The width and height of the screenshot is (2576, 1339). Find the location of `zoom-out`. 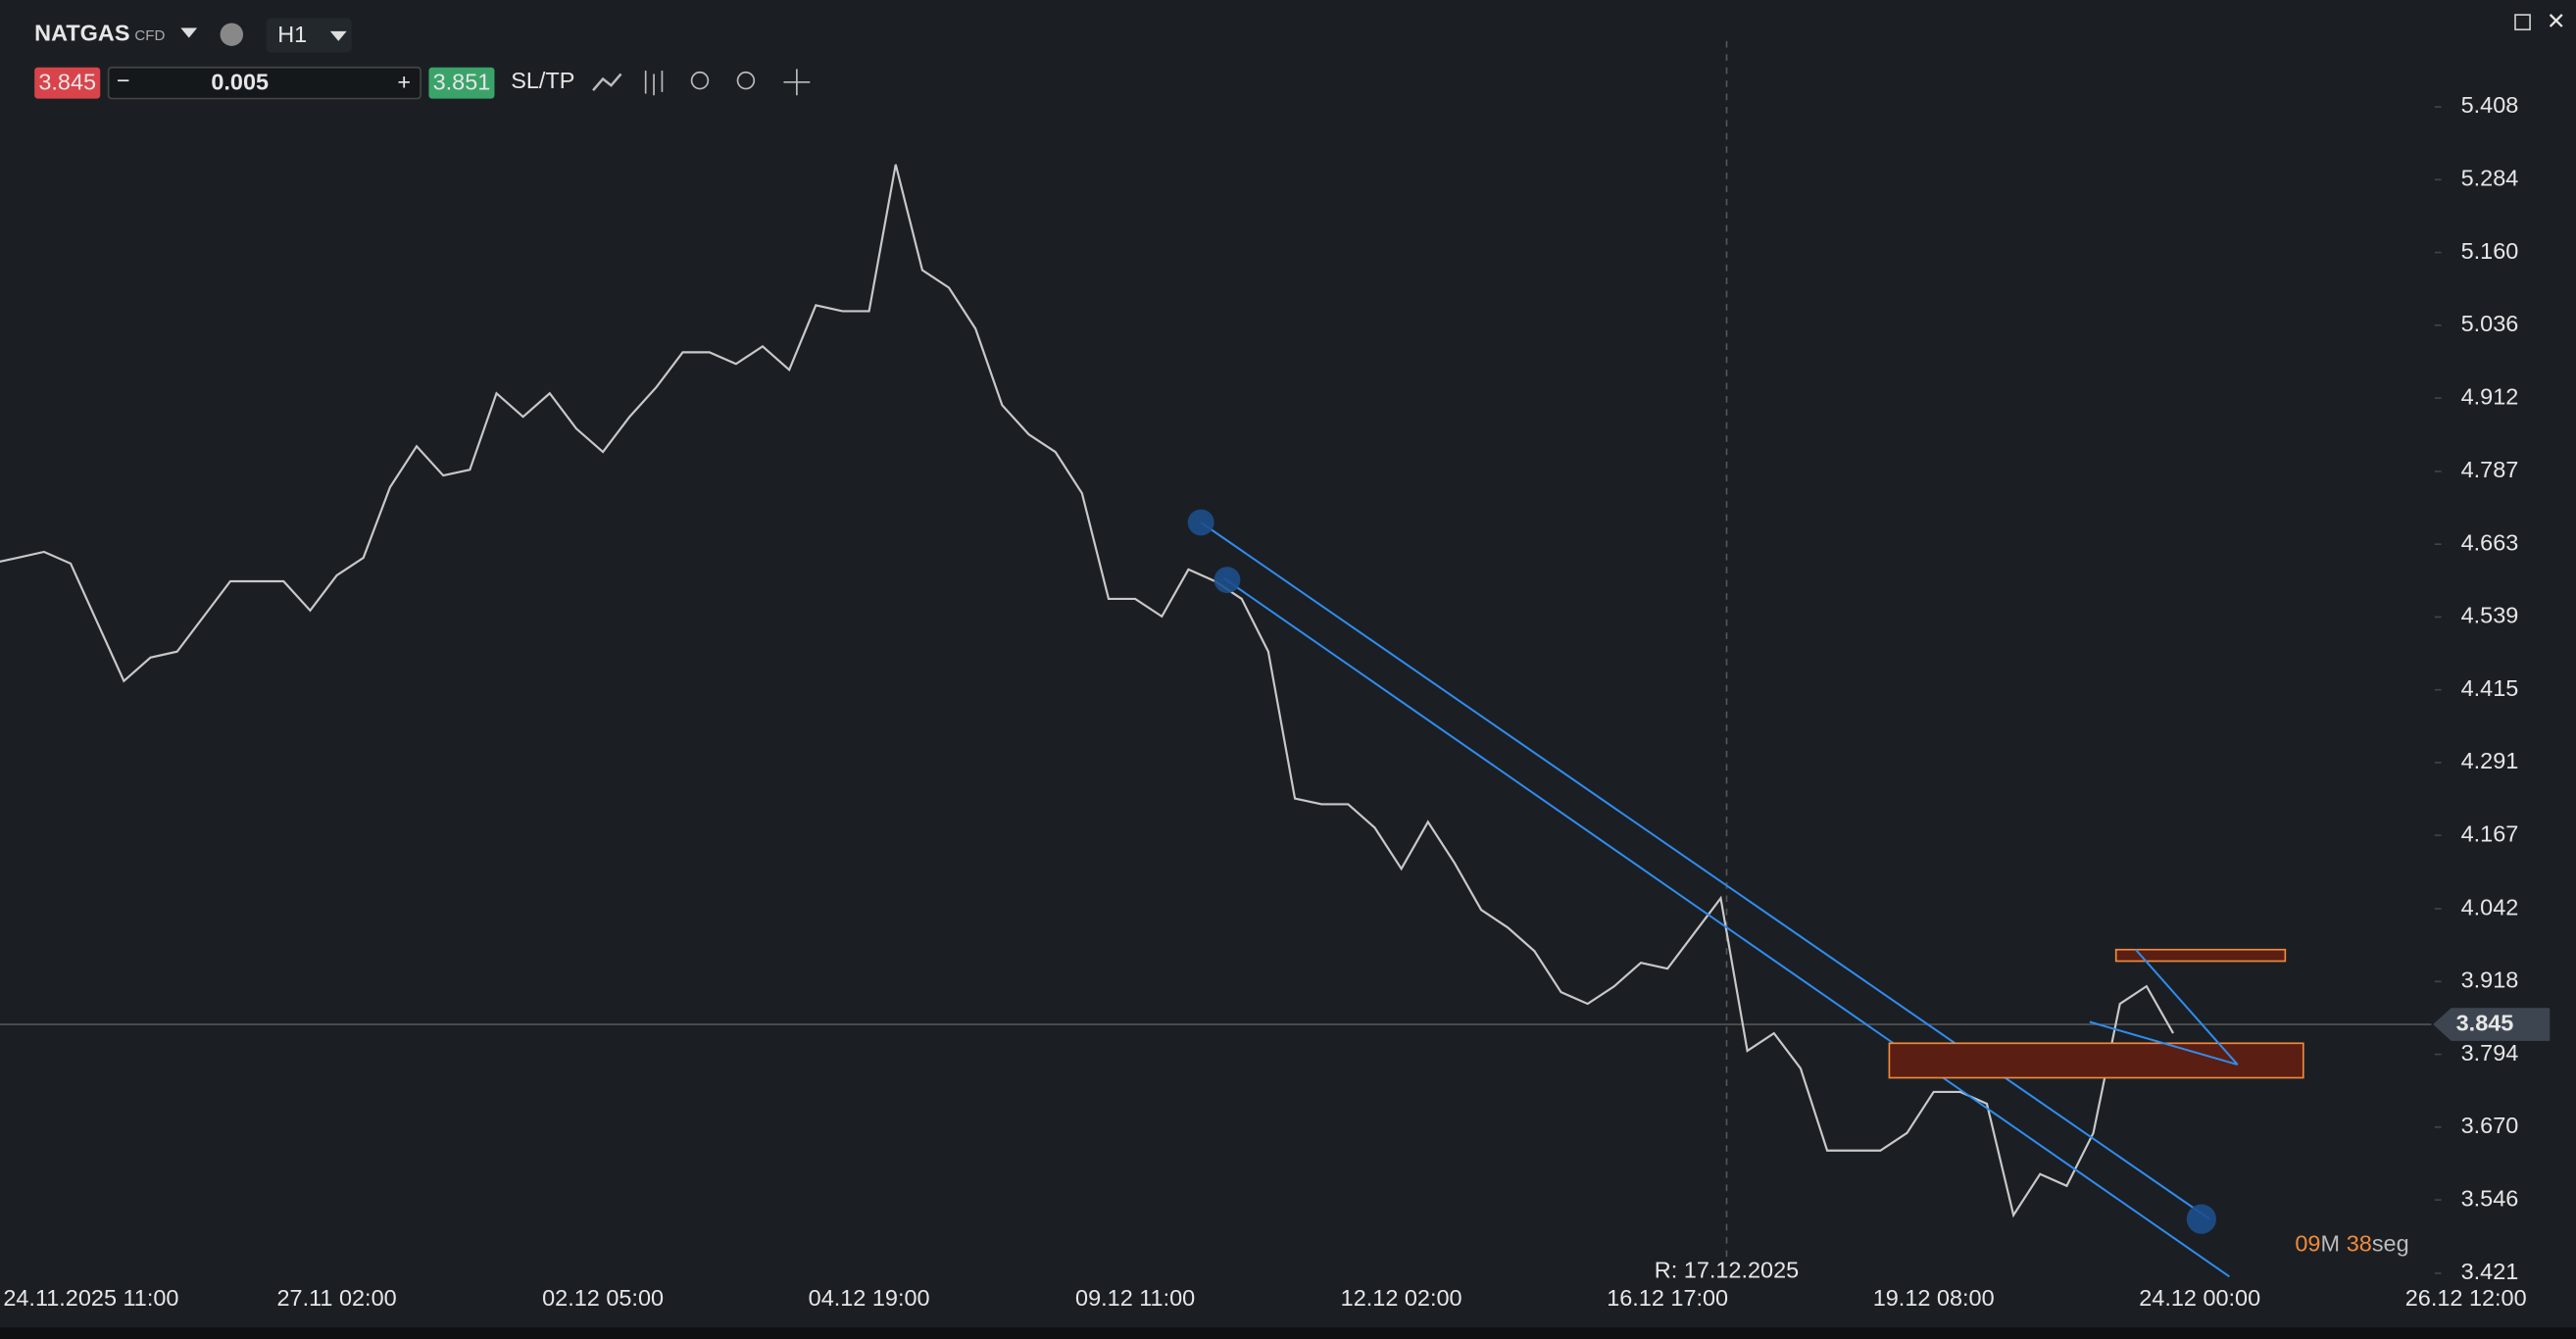

zoom-out is located at coordinates (700, 80).